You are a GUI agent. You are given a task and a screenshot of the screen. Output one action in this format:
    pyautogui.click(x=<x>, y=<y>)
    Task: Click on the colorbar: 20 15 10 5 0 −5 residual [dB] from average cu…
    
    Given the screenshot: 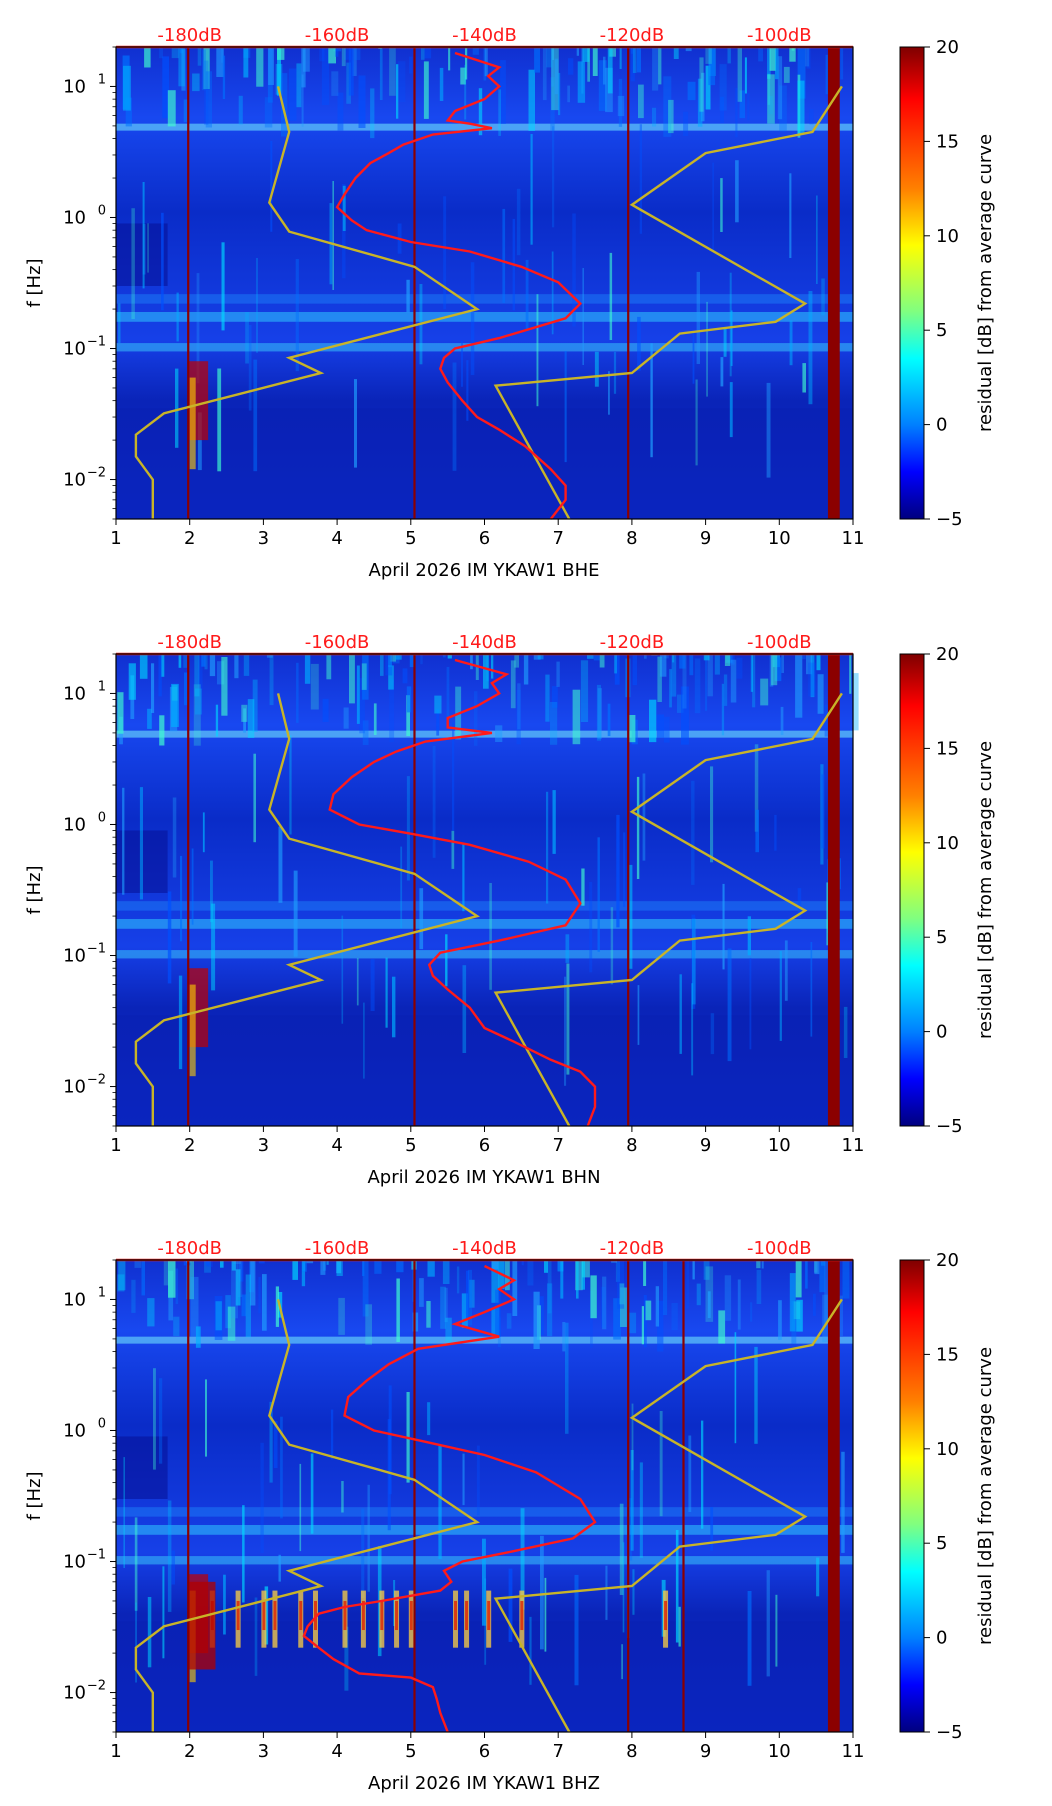 What is the action you would take?
    pyautogui.click(x=947, y=1496)
    